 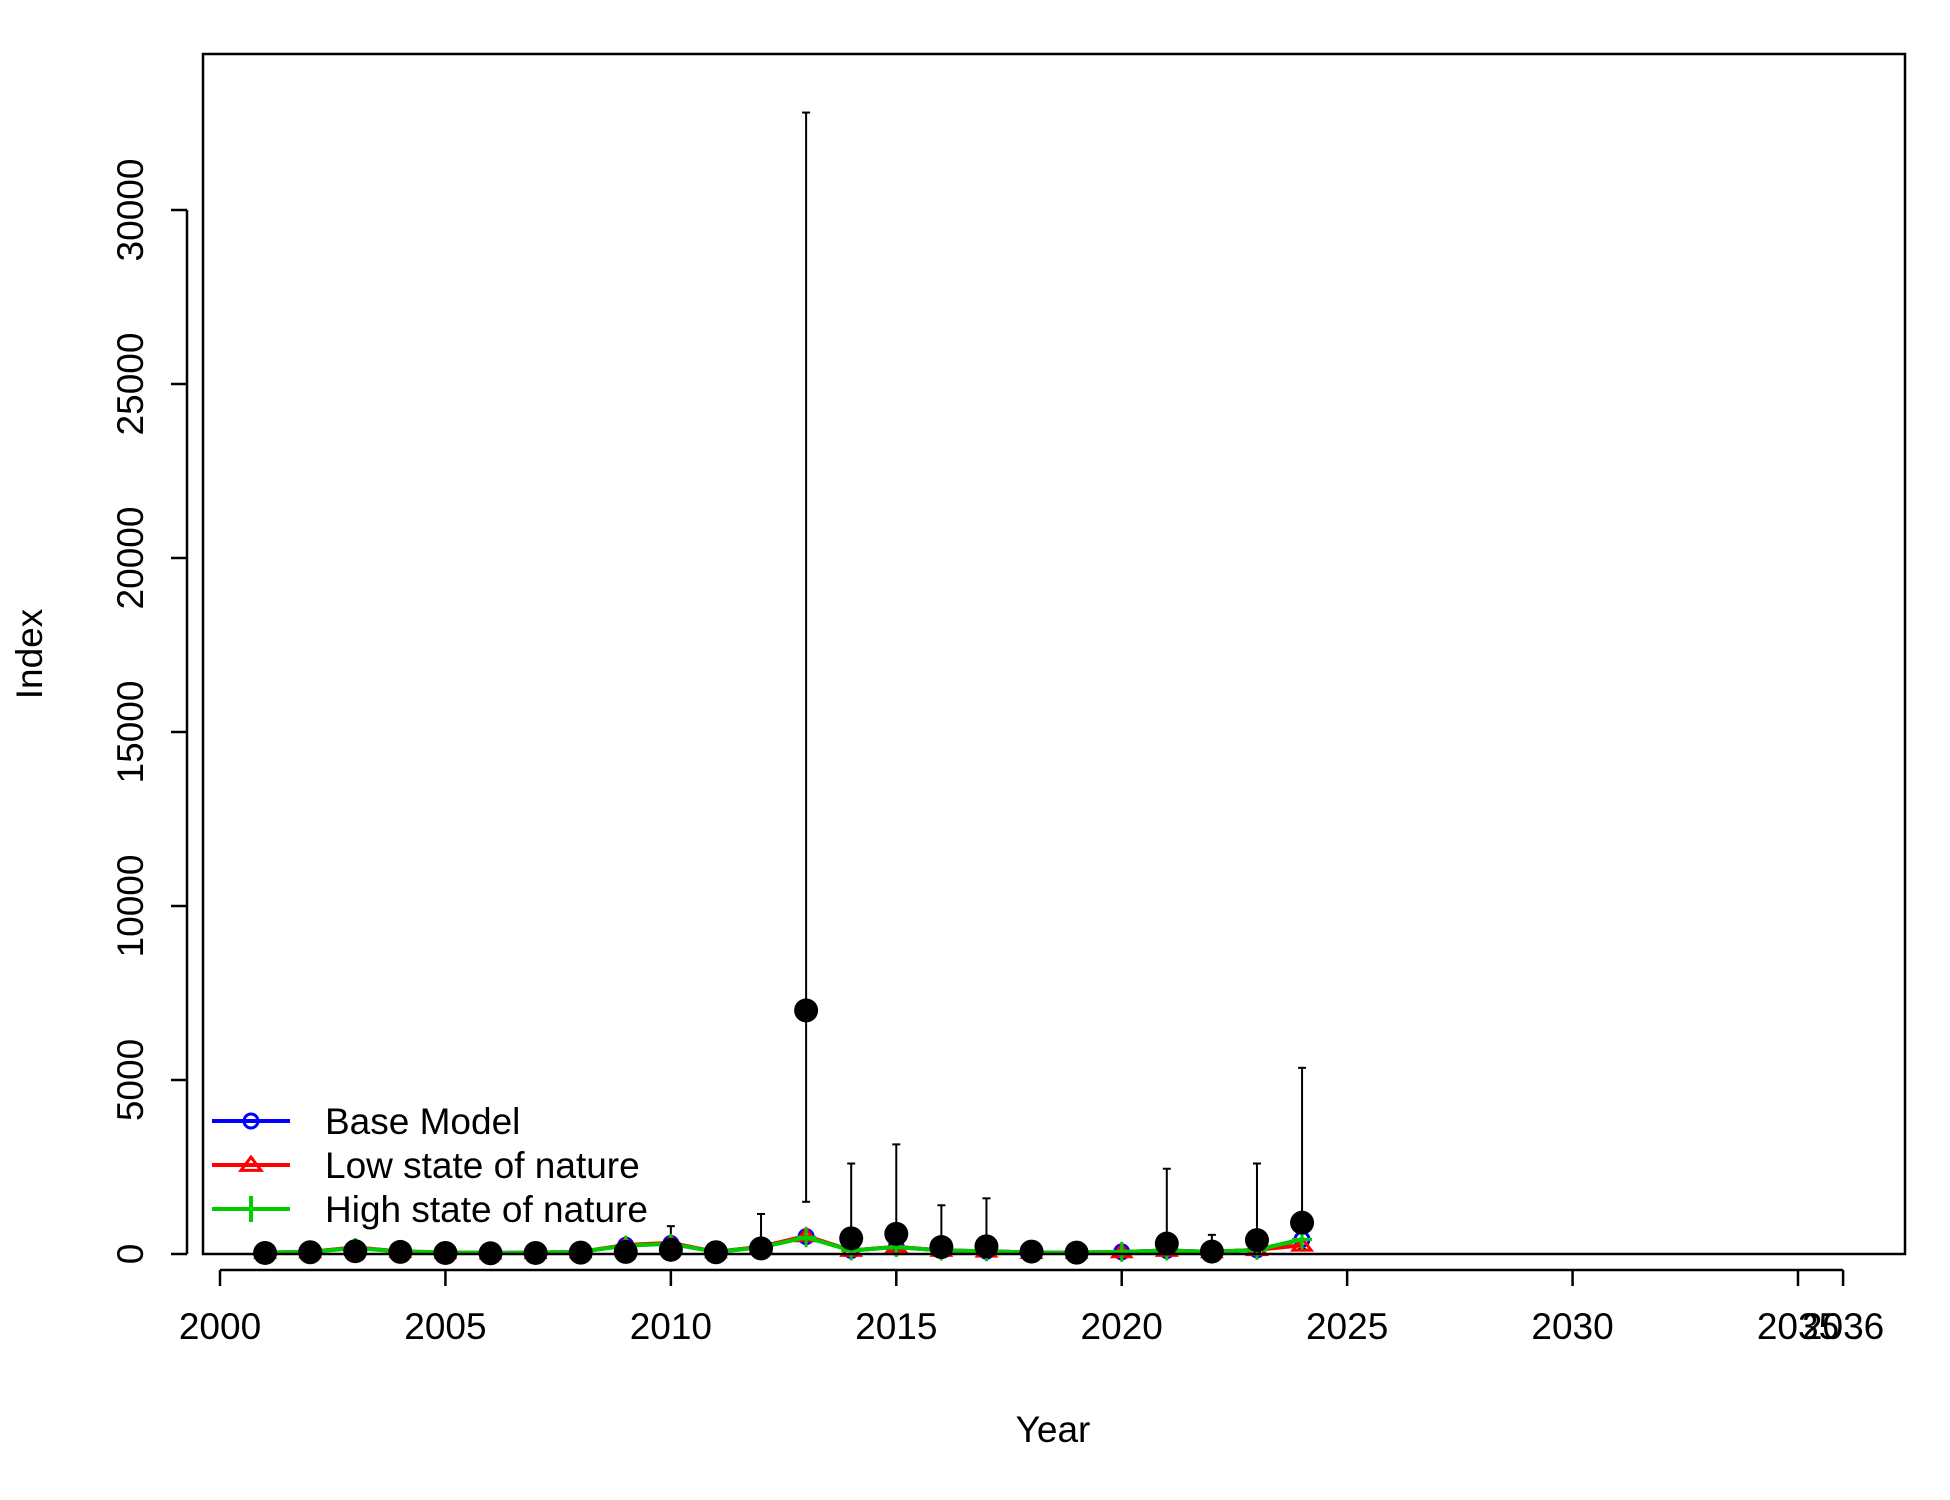 What do you see at coordinates (1798, 1326) in the screenshot?
I see `x-tick-label-2035: 2035` at bounding box center [1798, 1326].